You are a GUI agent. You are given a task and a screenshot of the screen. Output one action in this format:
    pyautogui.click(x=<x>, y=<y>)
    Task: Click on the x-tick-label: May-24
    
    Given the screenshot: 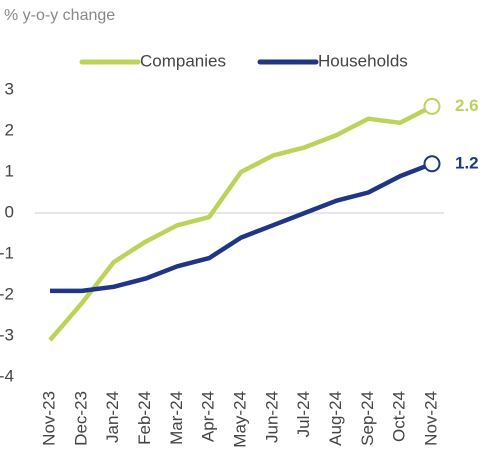 What is the action you would take?
    pyautogui.click(x=239, y=419)
    